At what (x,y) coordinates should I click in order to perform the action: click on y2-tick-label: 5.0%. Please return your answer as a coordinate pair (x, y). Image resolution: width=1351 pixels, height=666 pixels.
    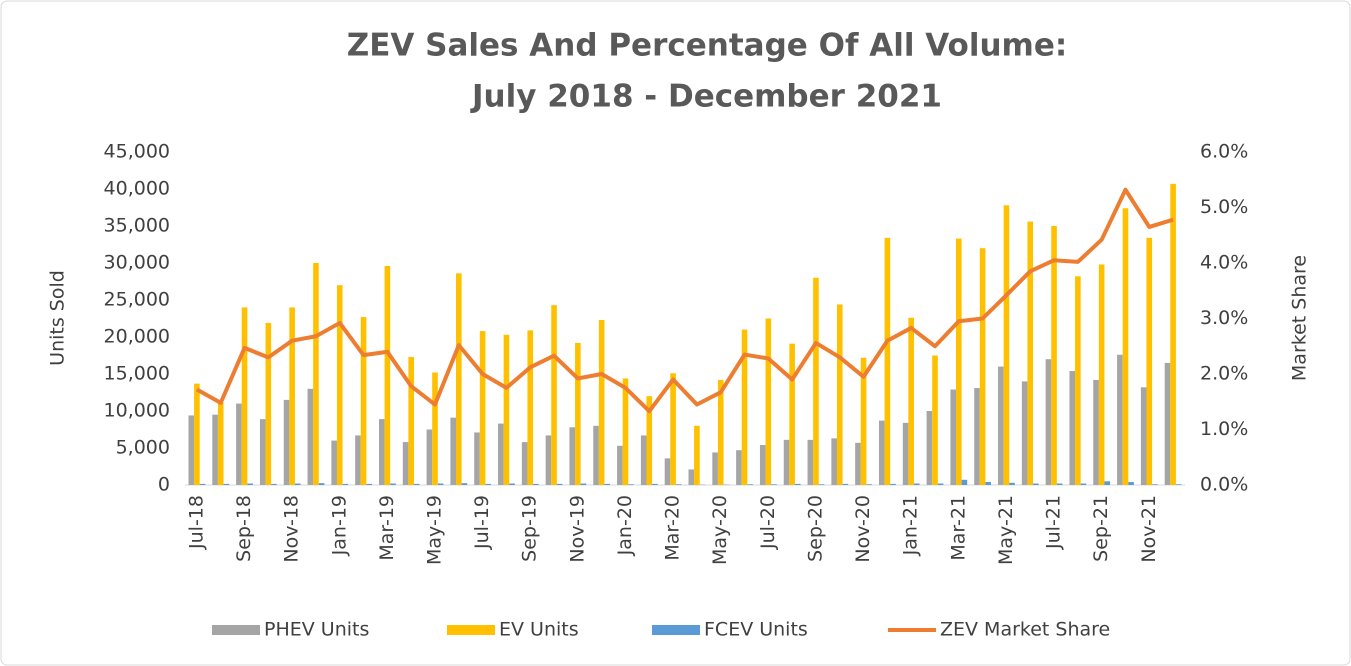
    Looking at the image, I should click on (1224, 207).